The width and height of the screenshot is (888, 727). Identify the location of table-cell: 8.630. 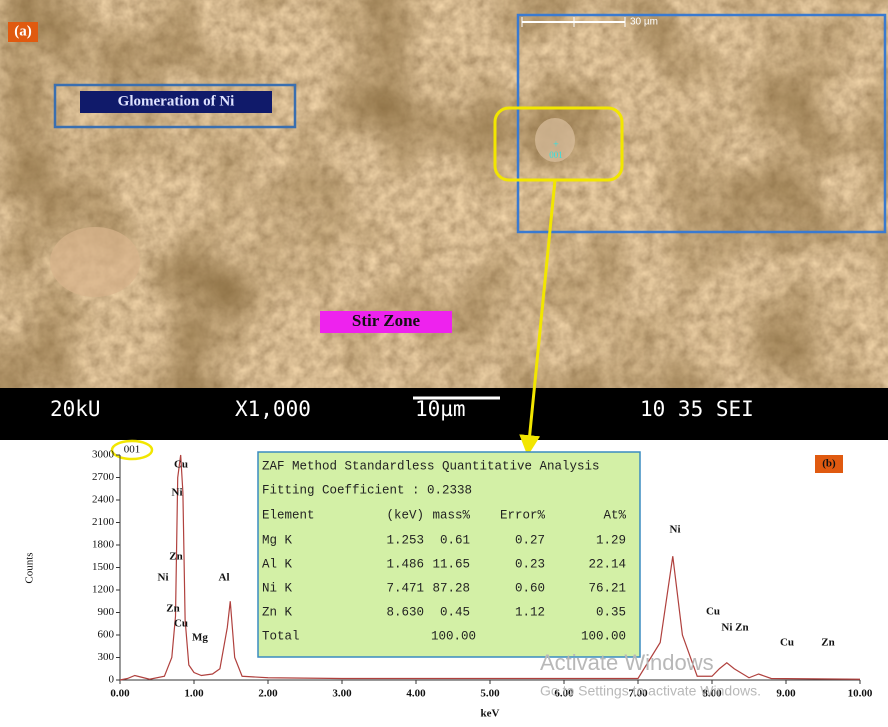
(405, 612).